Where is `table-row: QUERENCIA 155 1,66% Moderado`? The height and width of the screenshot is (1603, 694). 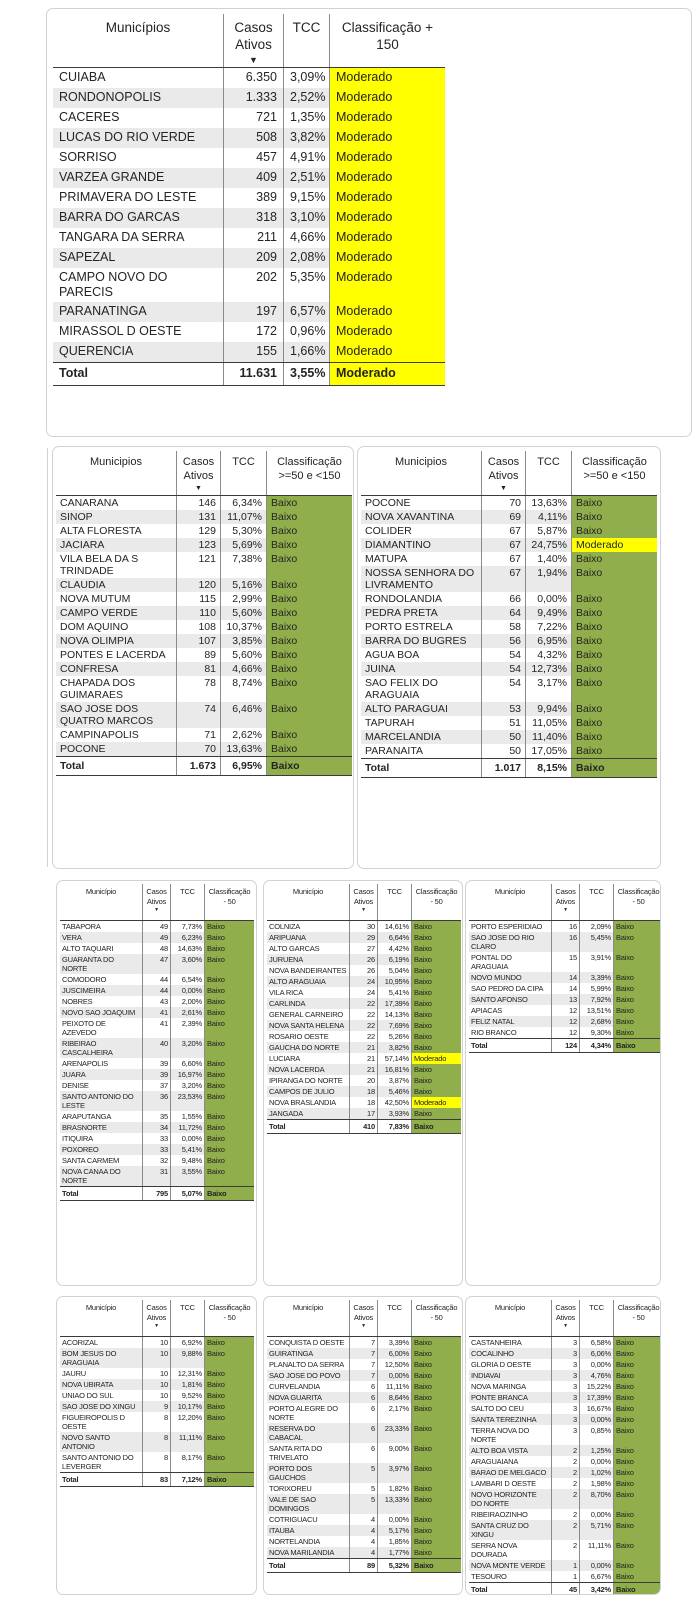
table-row: QUERENCIA 155 1,66% Moderado is located at coordinates (249, 352).